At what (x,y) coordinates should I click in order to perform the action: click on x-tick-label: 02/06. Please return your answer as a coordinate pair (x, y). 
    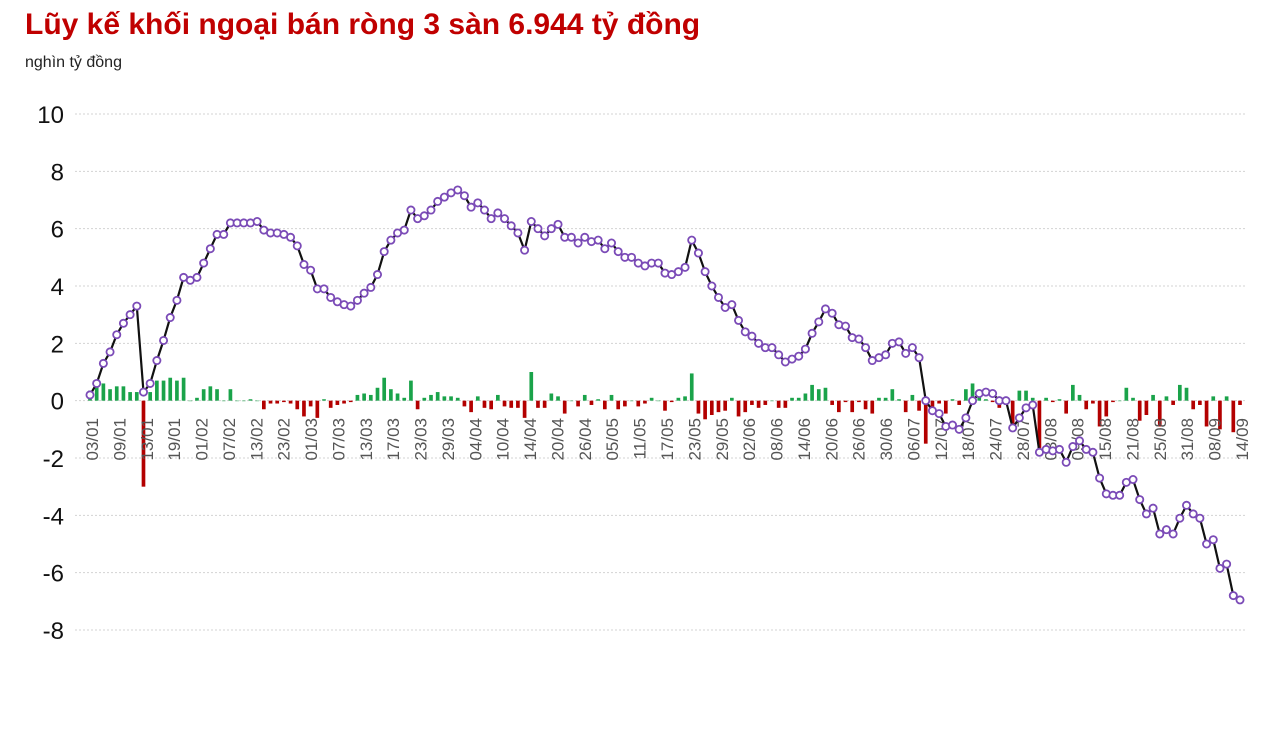
    Looking at the image, I should click on (749, 439).